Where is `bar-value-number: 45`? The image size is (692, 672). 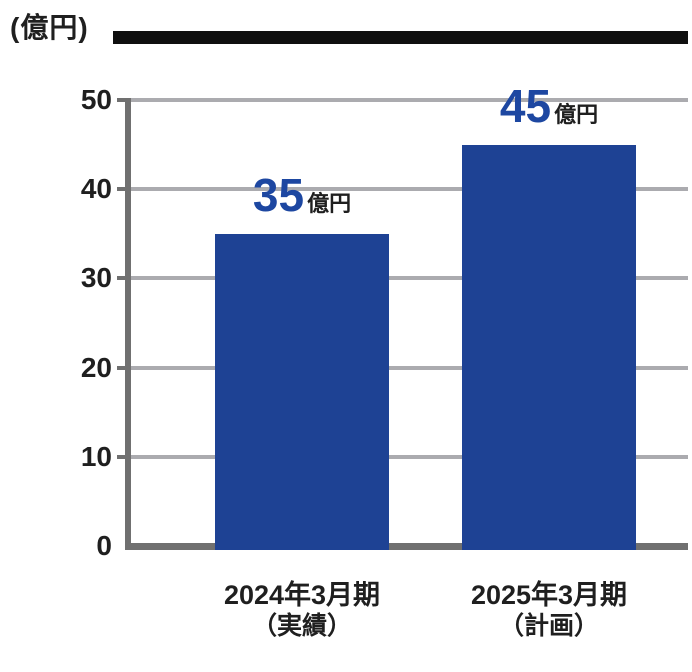 bar-value-number: 45 is located at coordinates (525, 105).